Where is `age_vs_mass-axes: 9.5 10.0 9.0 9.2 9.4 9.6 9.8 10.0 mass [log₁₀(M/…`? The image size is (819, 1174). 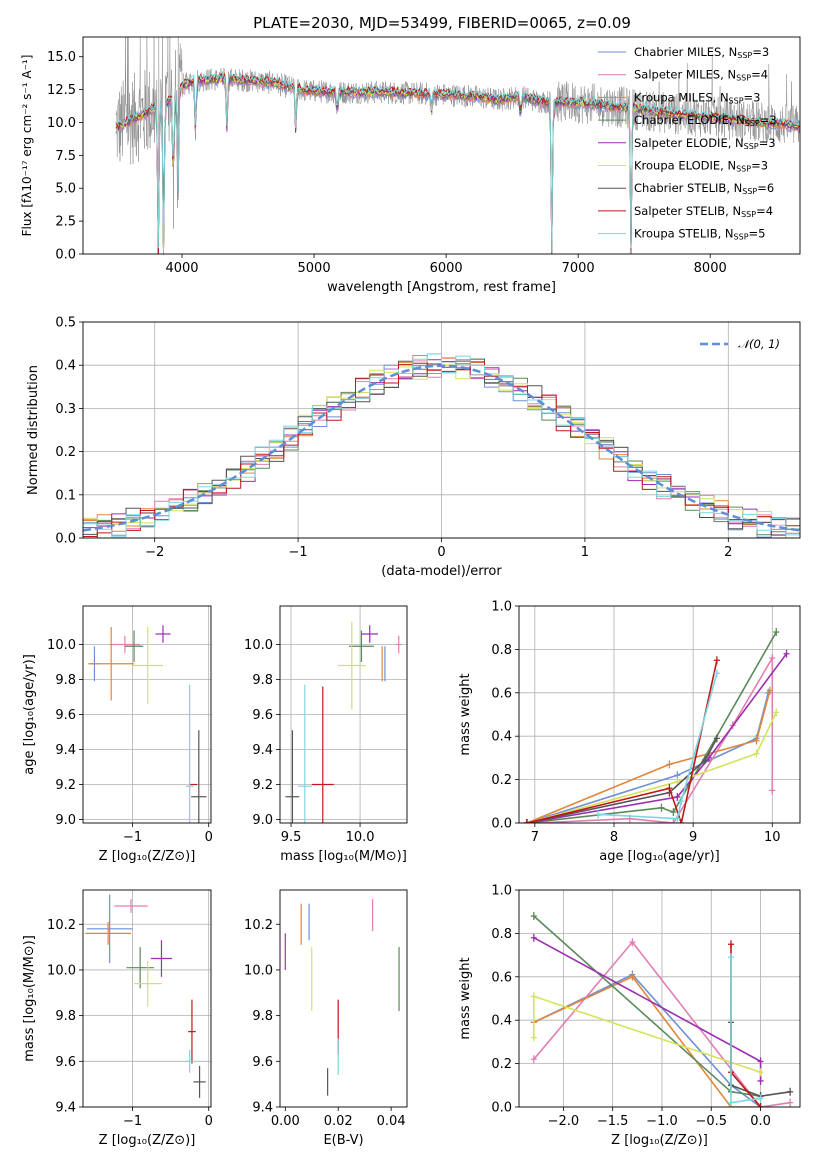
age_vs_mass-axes: 9.5 10.0 9.0 9.2 9.4 9.6 9.8 10.0 mass [log₁₀(M/… is located at coordinates (325, 735).